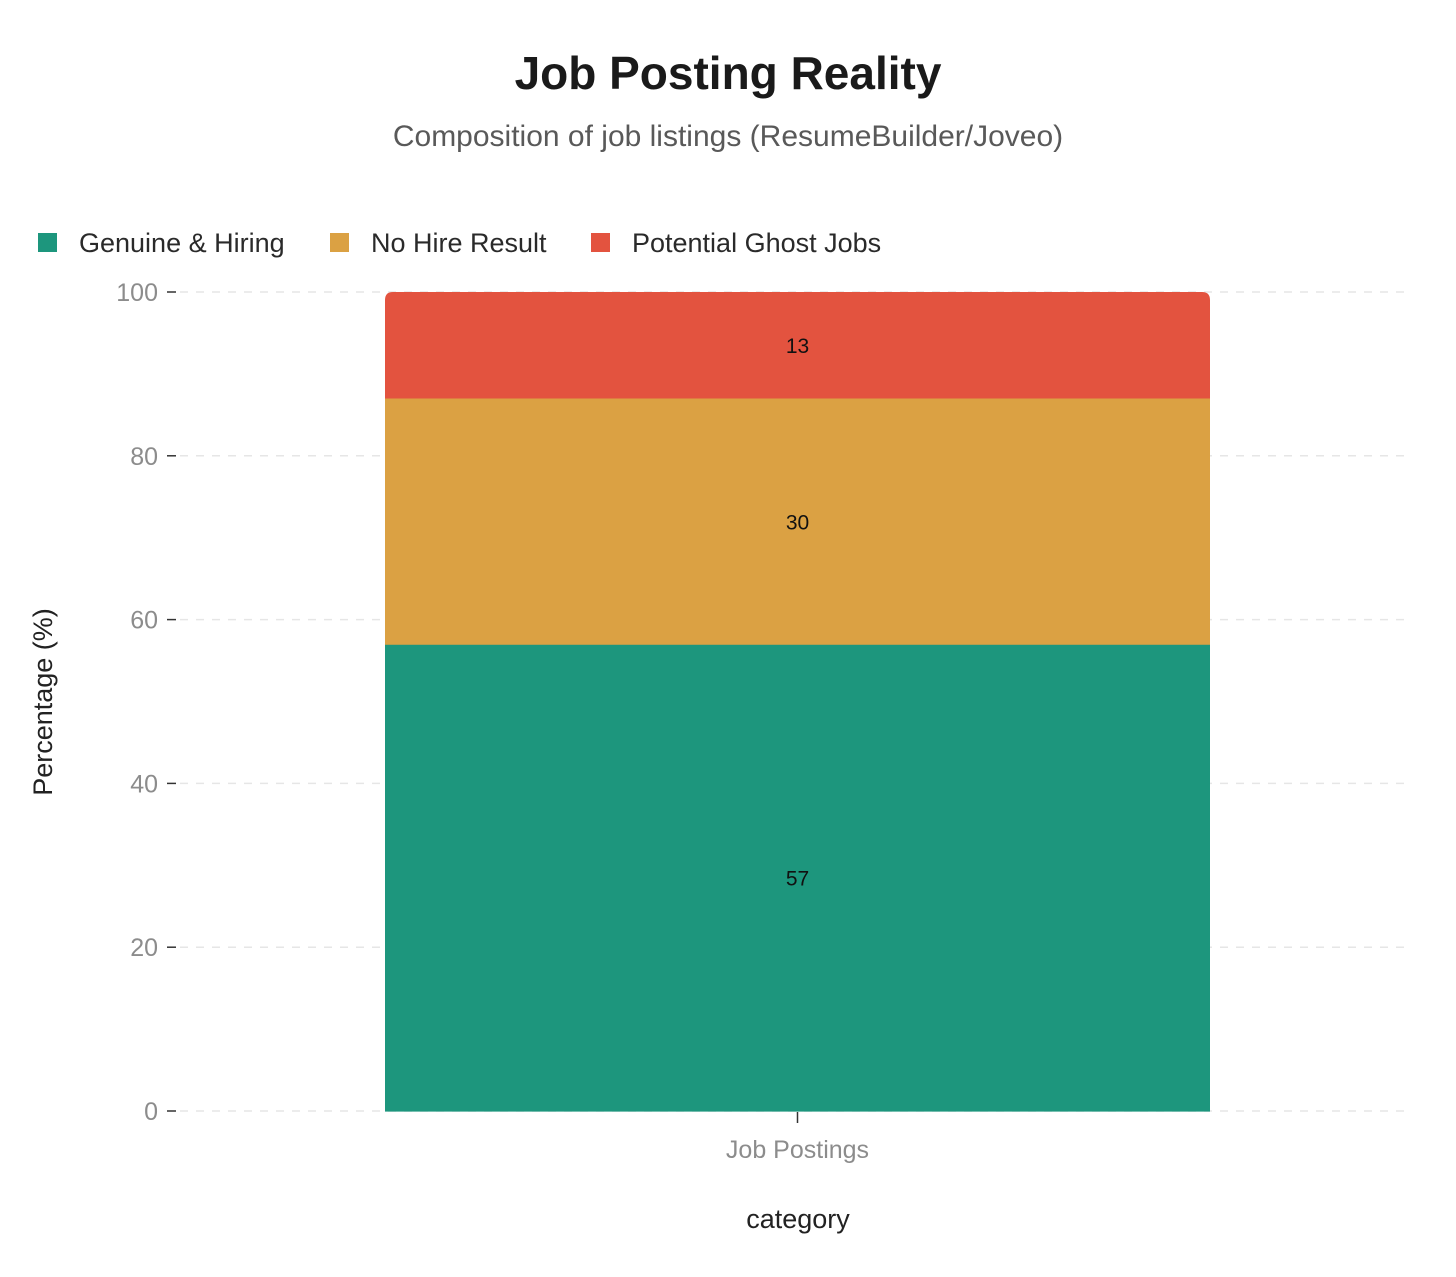 This screenshot has height=1277, width=1456. I want to click on y-axis: 0 20 40 60 80 100, so click(146, 702).